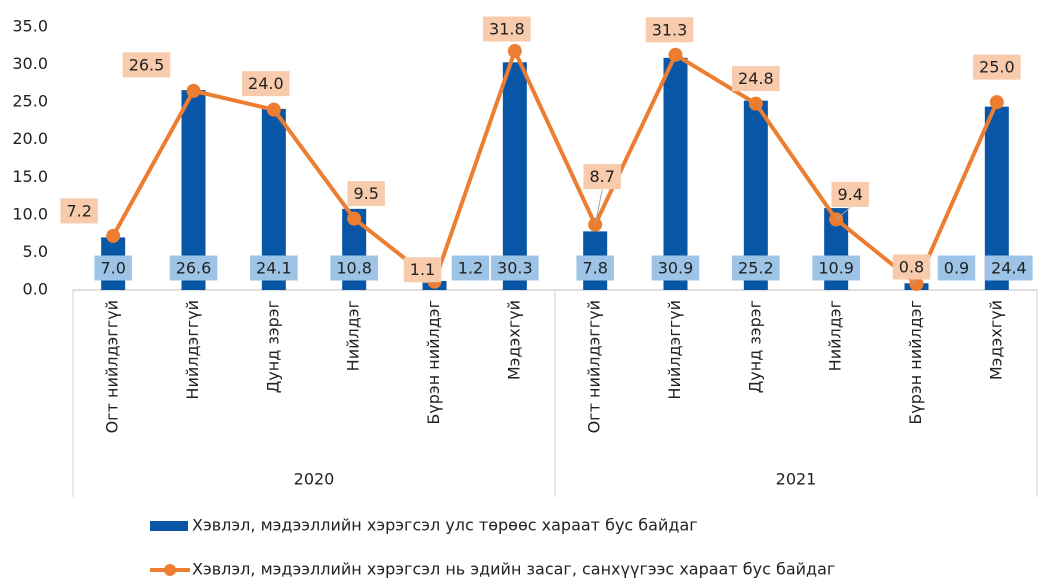 The width and height of the screenshot is (1038, 581). What do you see at coordinates (30, 213) in the screenshot?
I see `y-tick-label: 10.0` at bounding box center [30, 213].